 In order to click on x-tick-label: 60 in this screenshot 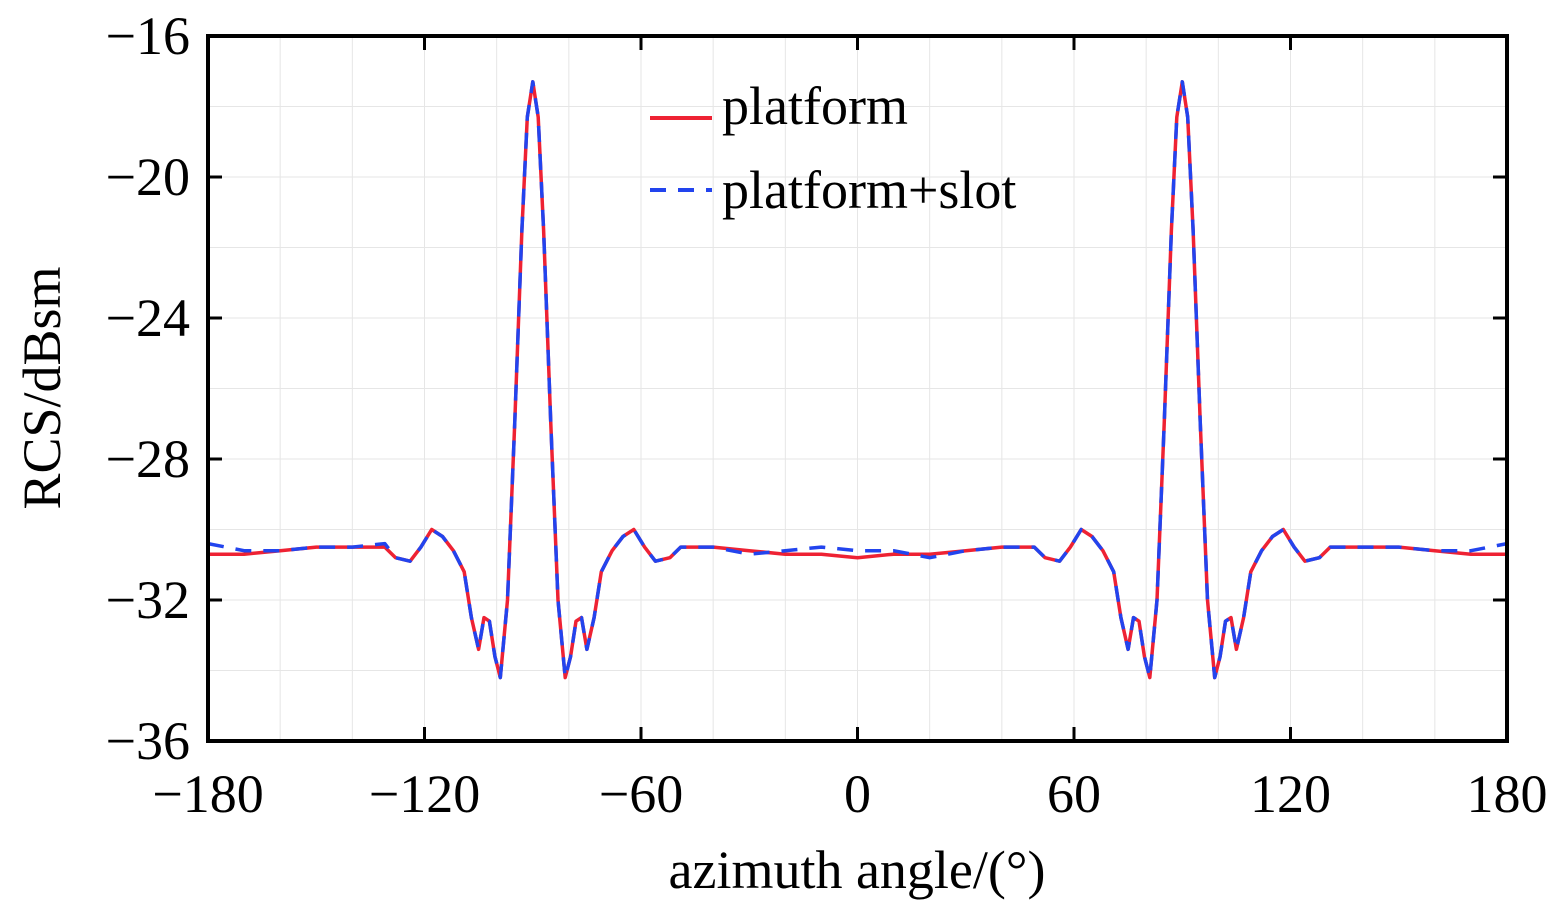, I will do `click(1074, 794)`.